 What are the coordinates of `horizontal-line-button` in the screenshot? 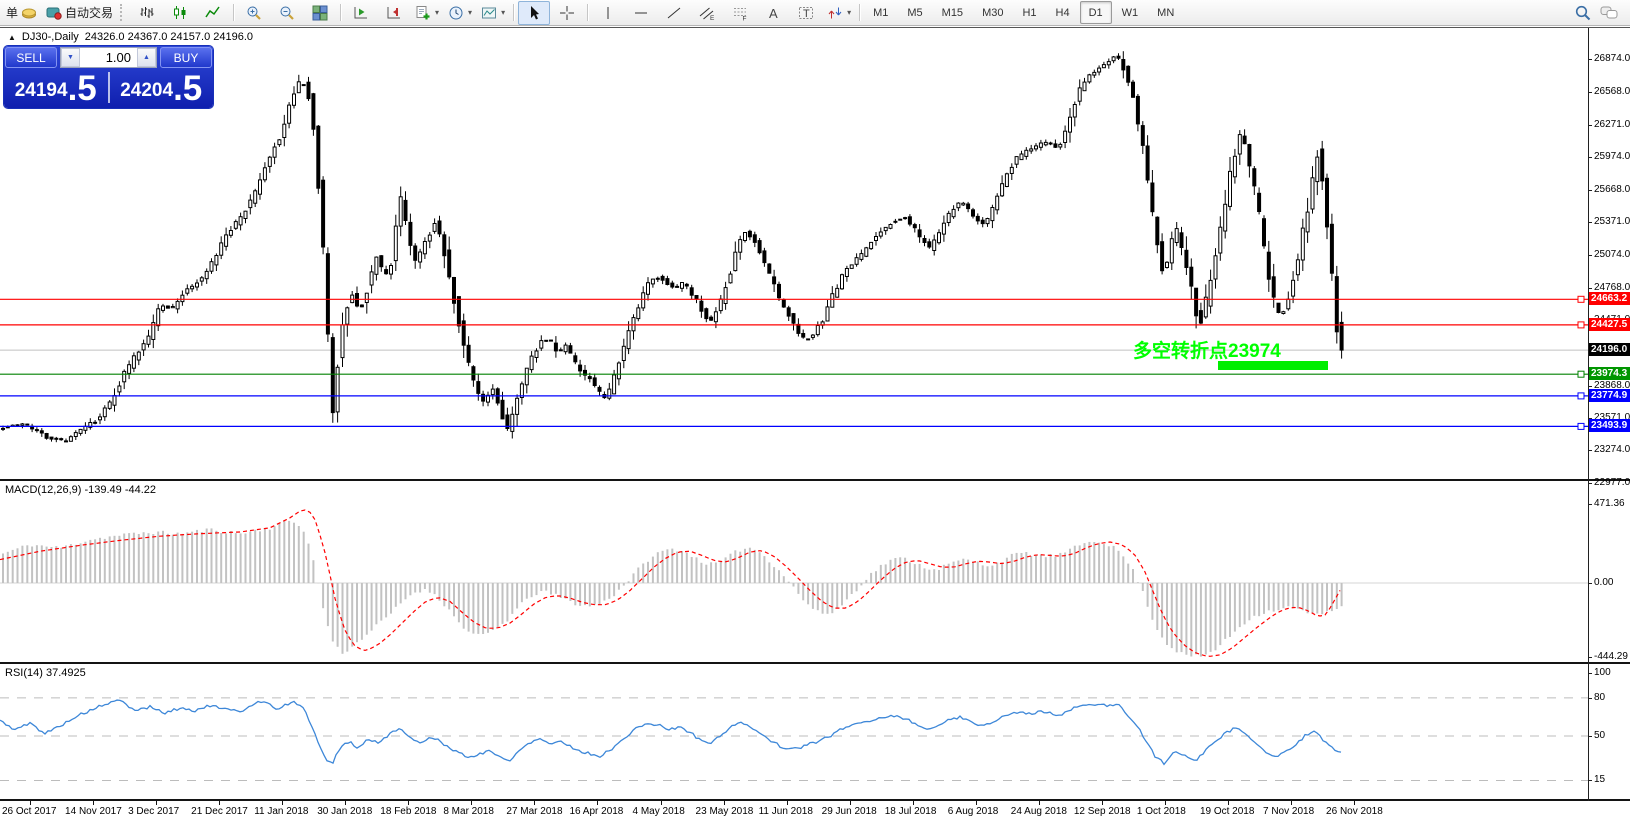 It's located at (641, 13).